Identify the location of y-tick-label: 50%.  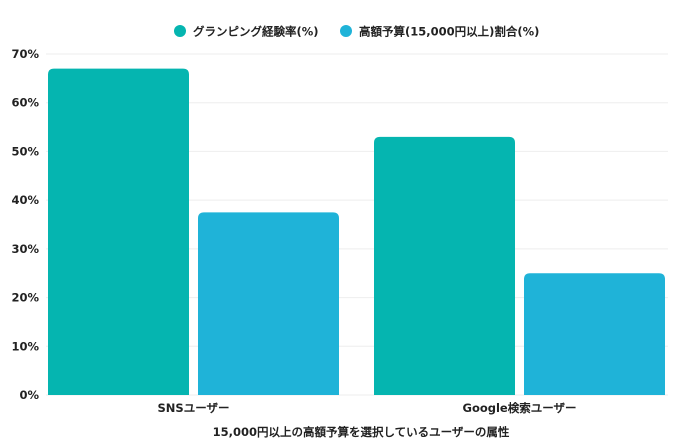
(25, 151).